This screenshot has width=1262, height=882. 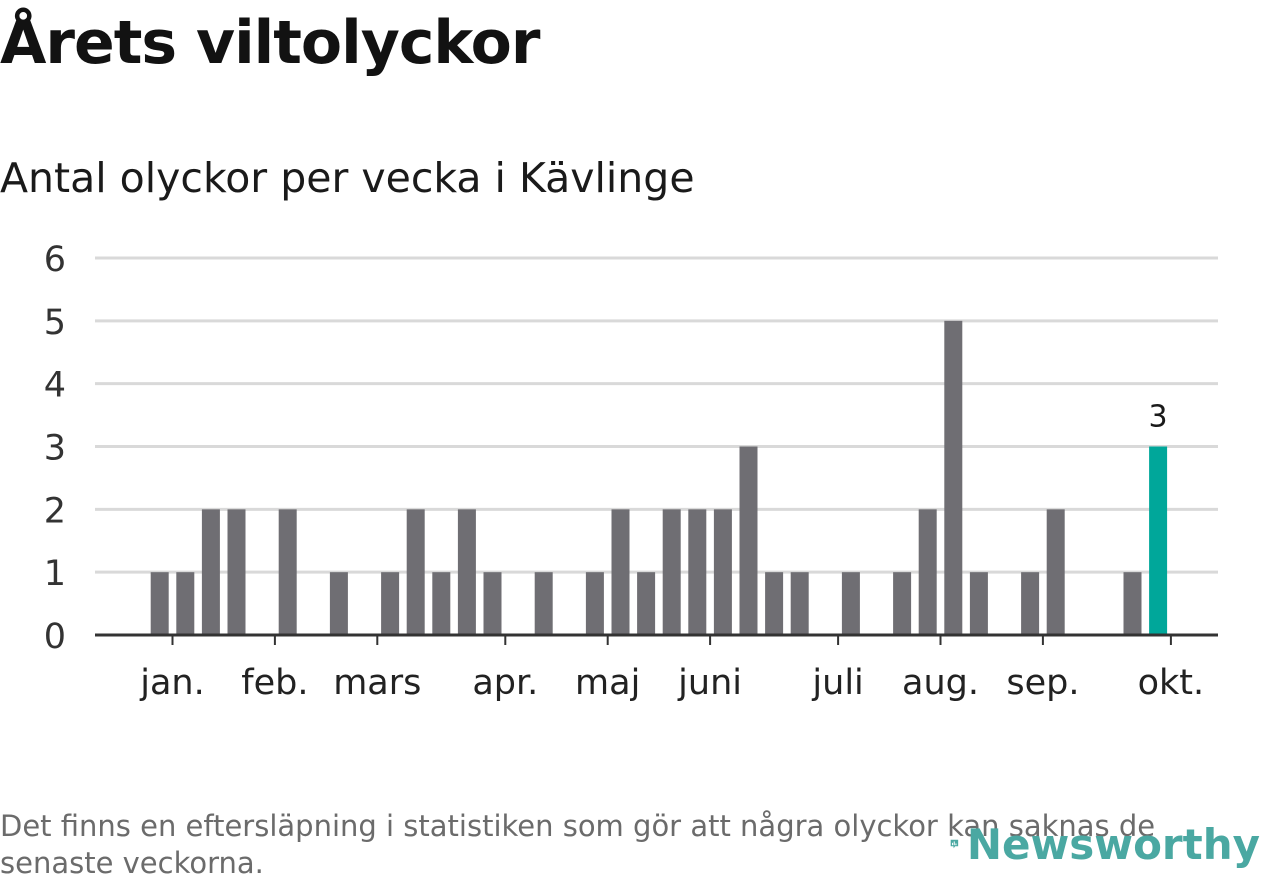 What do you see at coordinates (940, 683) in the screenshot?
I see `x-tick-label: aug.` at bounding box center [940, 683].